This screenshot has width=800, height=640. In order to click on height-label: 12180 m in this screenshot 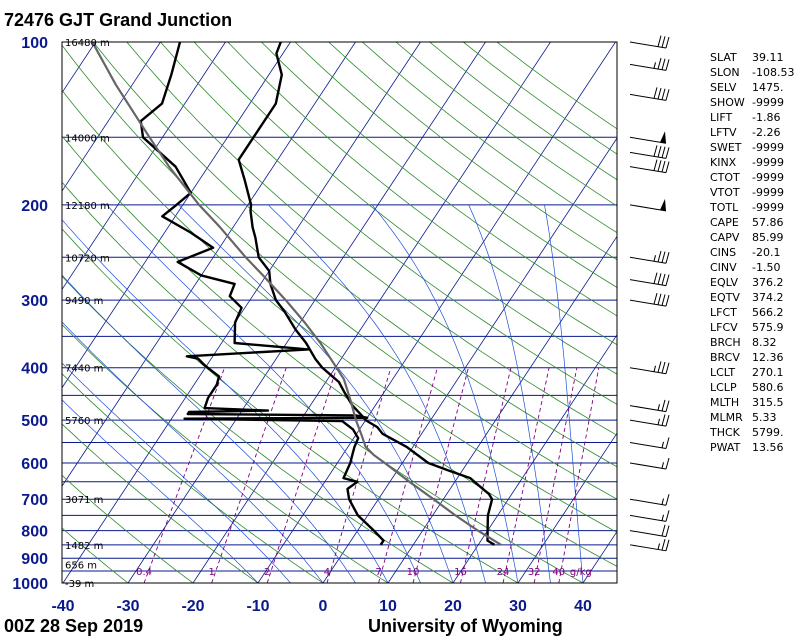, I will do `click(87, 206)`.